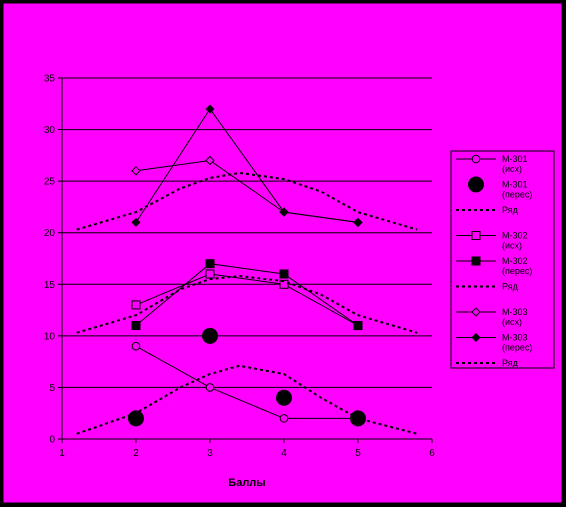  What do you see at coordinates (50, 260) in the screenshot?
I see `y-axis-tick-labels: 0 5 10 15 20 25 30 35` at bounding box center [50, 260].